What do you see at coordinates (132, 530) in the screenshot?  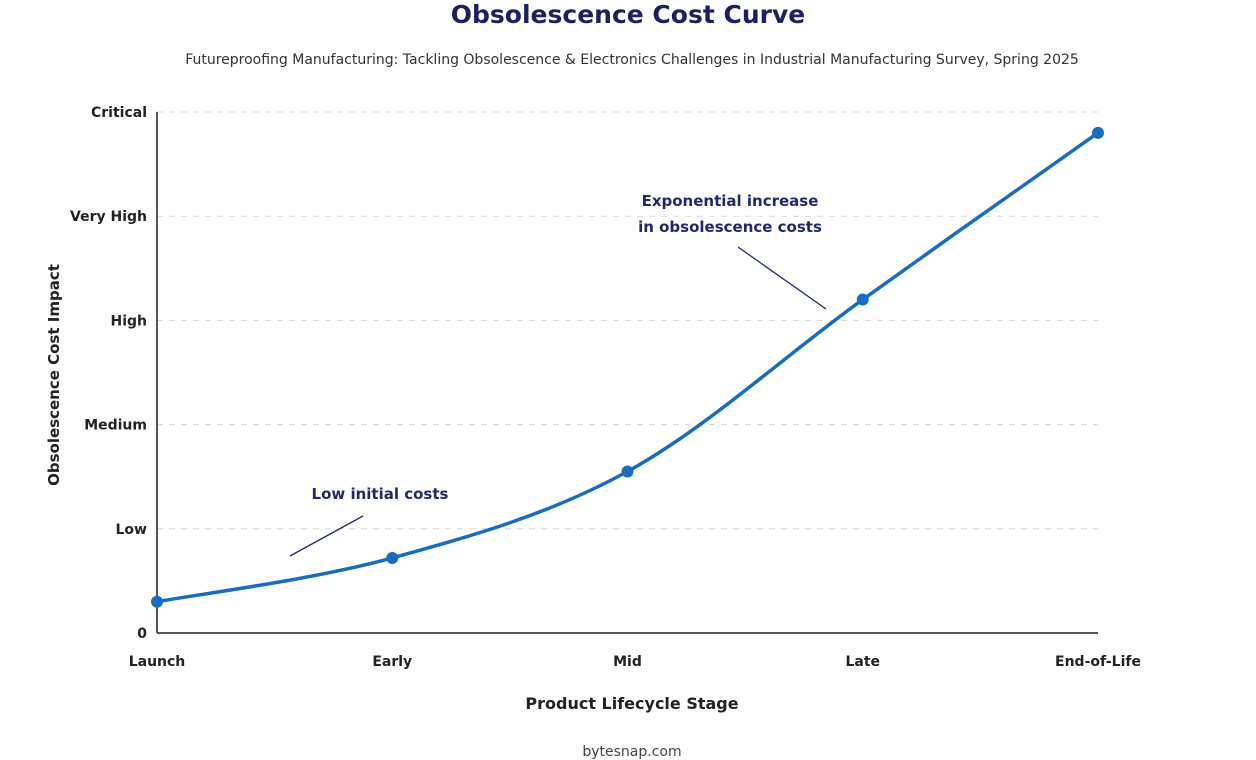 I see `y-tick-label: Low` at bounding box center [132, 530].